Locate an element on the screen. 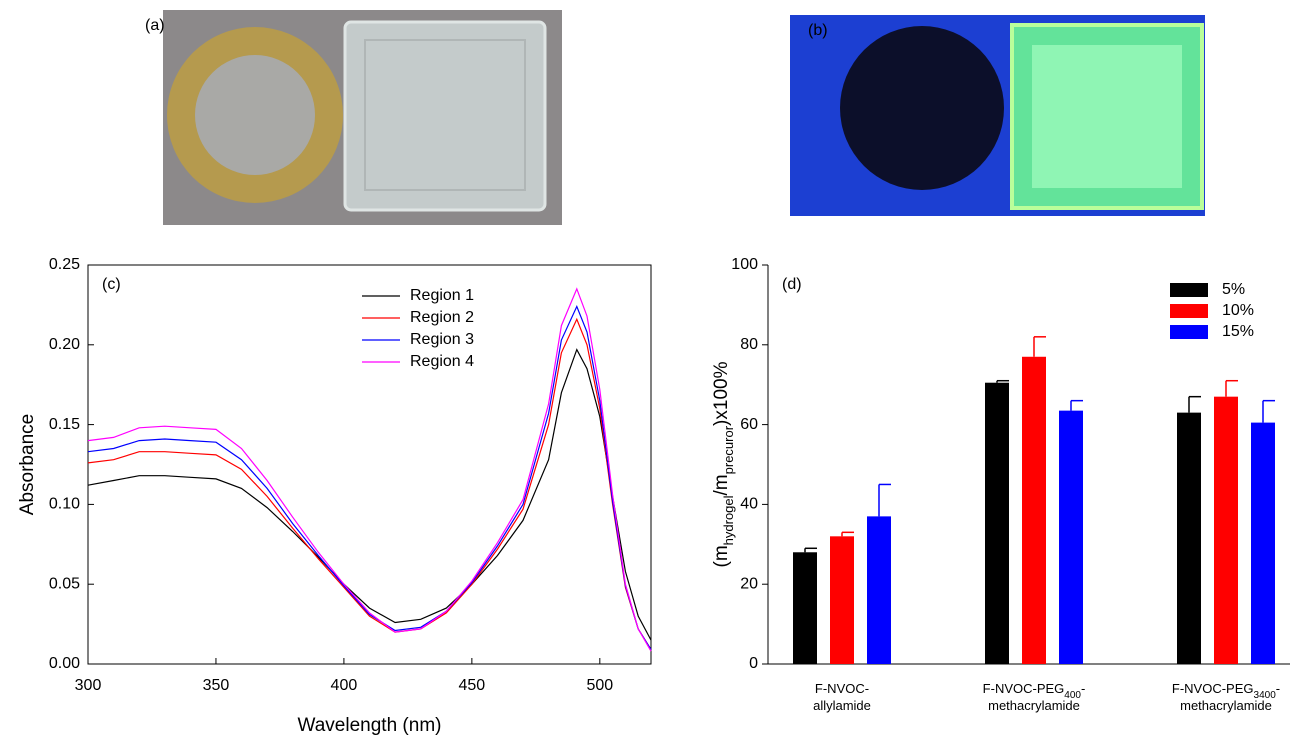  legend-label: Region 4 is located at coordinates (442, 361).